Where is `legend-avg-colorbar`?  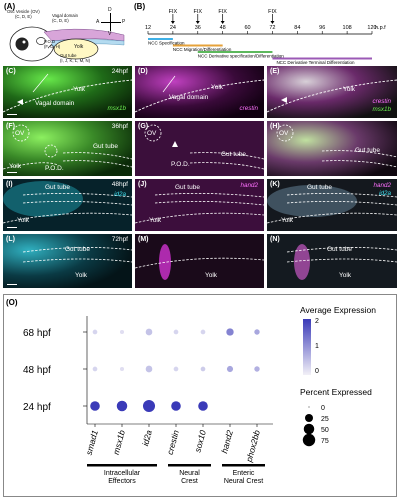 legend-avg-colorbar is located at coordinates (307, 347).